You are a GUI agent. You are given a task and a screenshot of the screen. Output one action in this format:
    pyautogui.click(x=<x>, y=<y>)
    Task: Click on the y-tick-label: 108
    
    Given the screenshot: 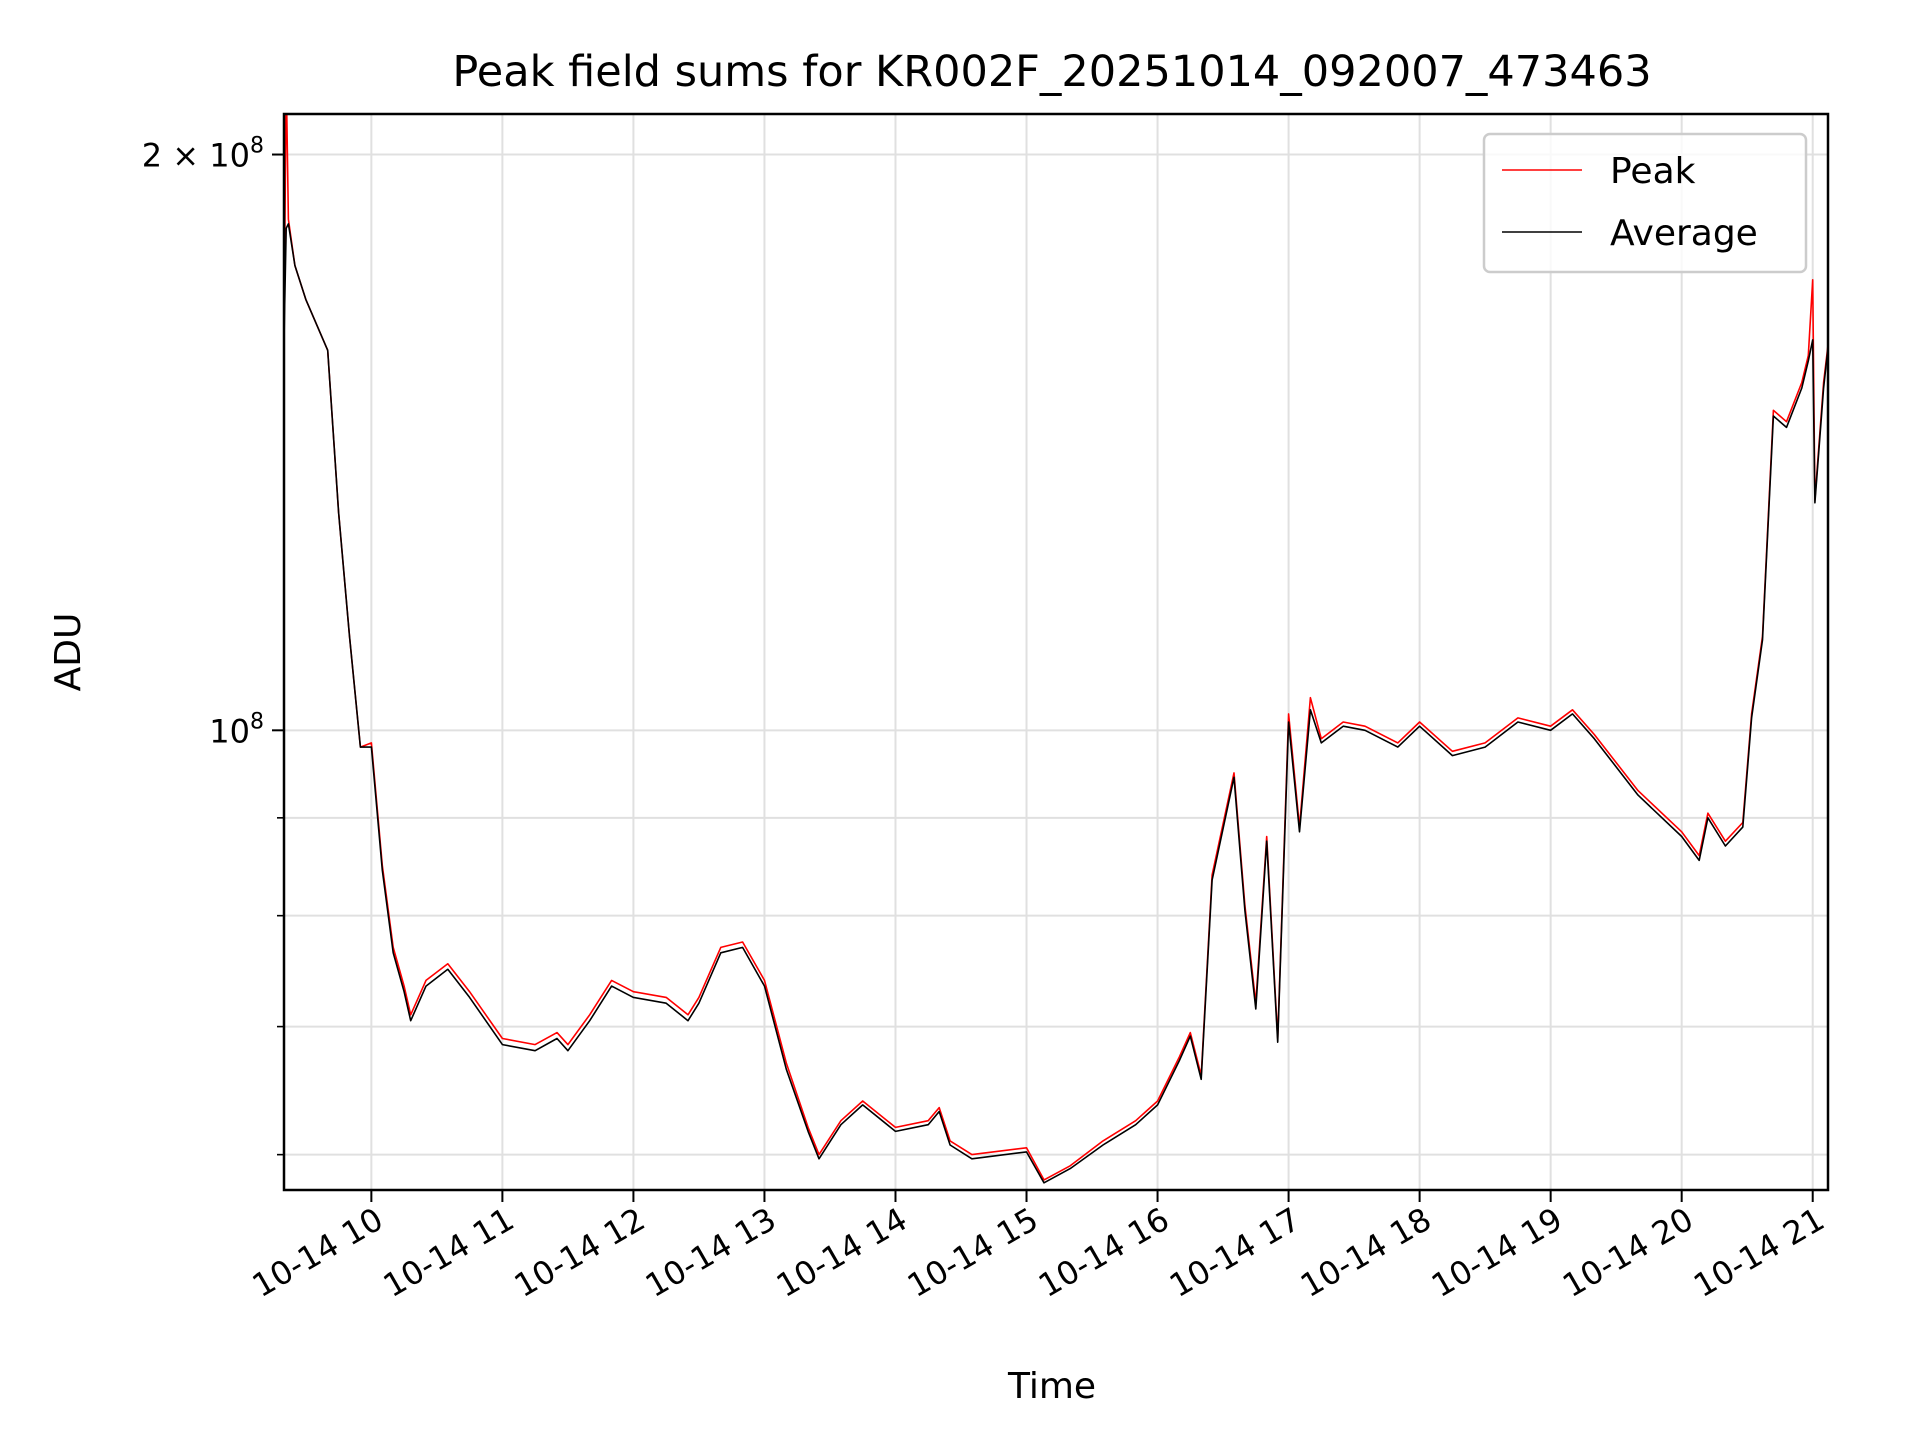 What is the action you would take?
    pyautogui.click(x=236, y=729)
    